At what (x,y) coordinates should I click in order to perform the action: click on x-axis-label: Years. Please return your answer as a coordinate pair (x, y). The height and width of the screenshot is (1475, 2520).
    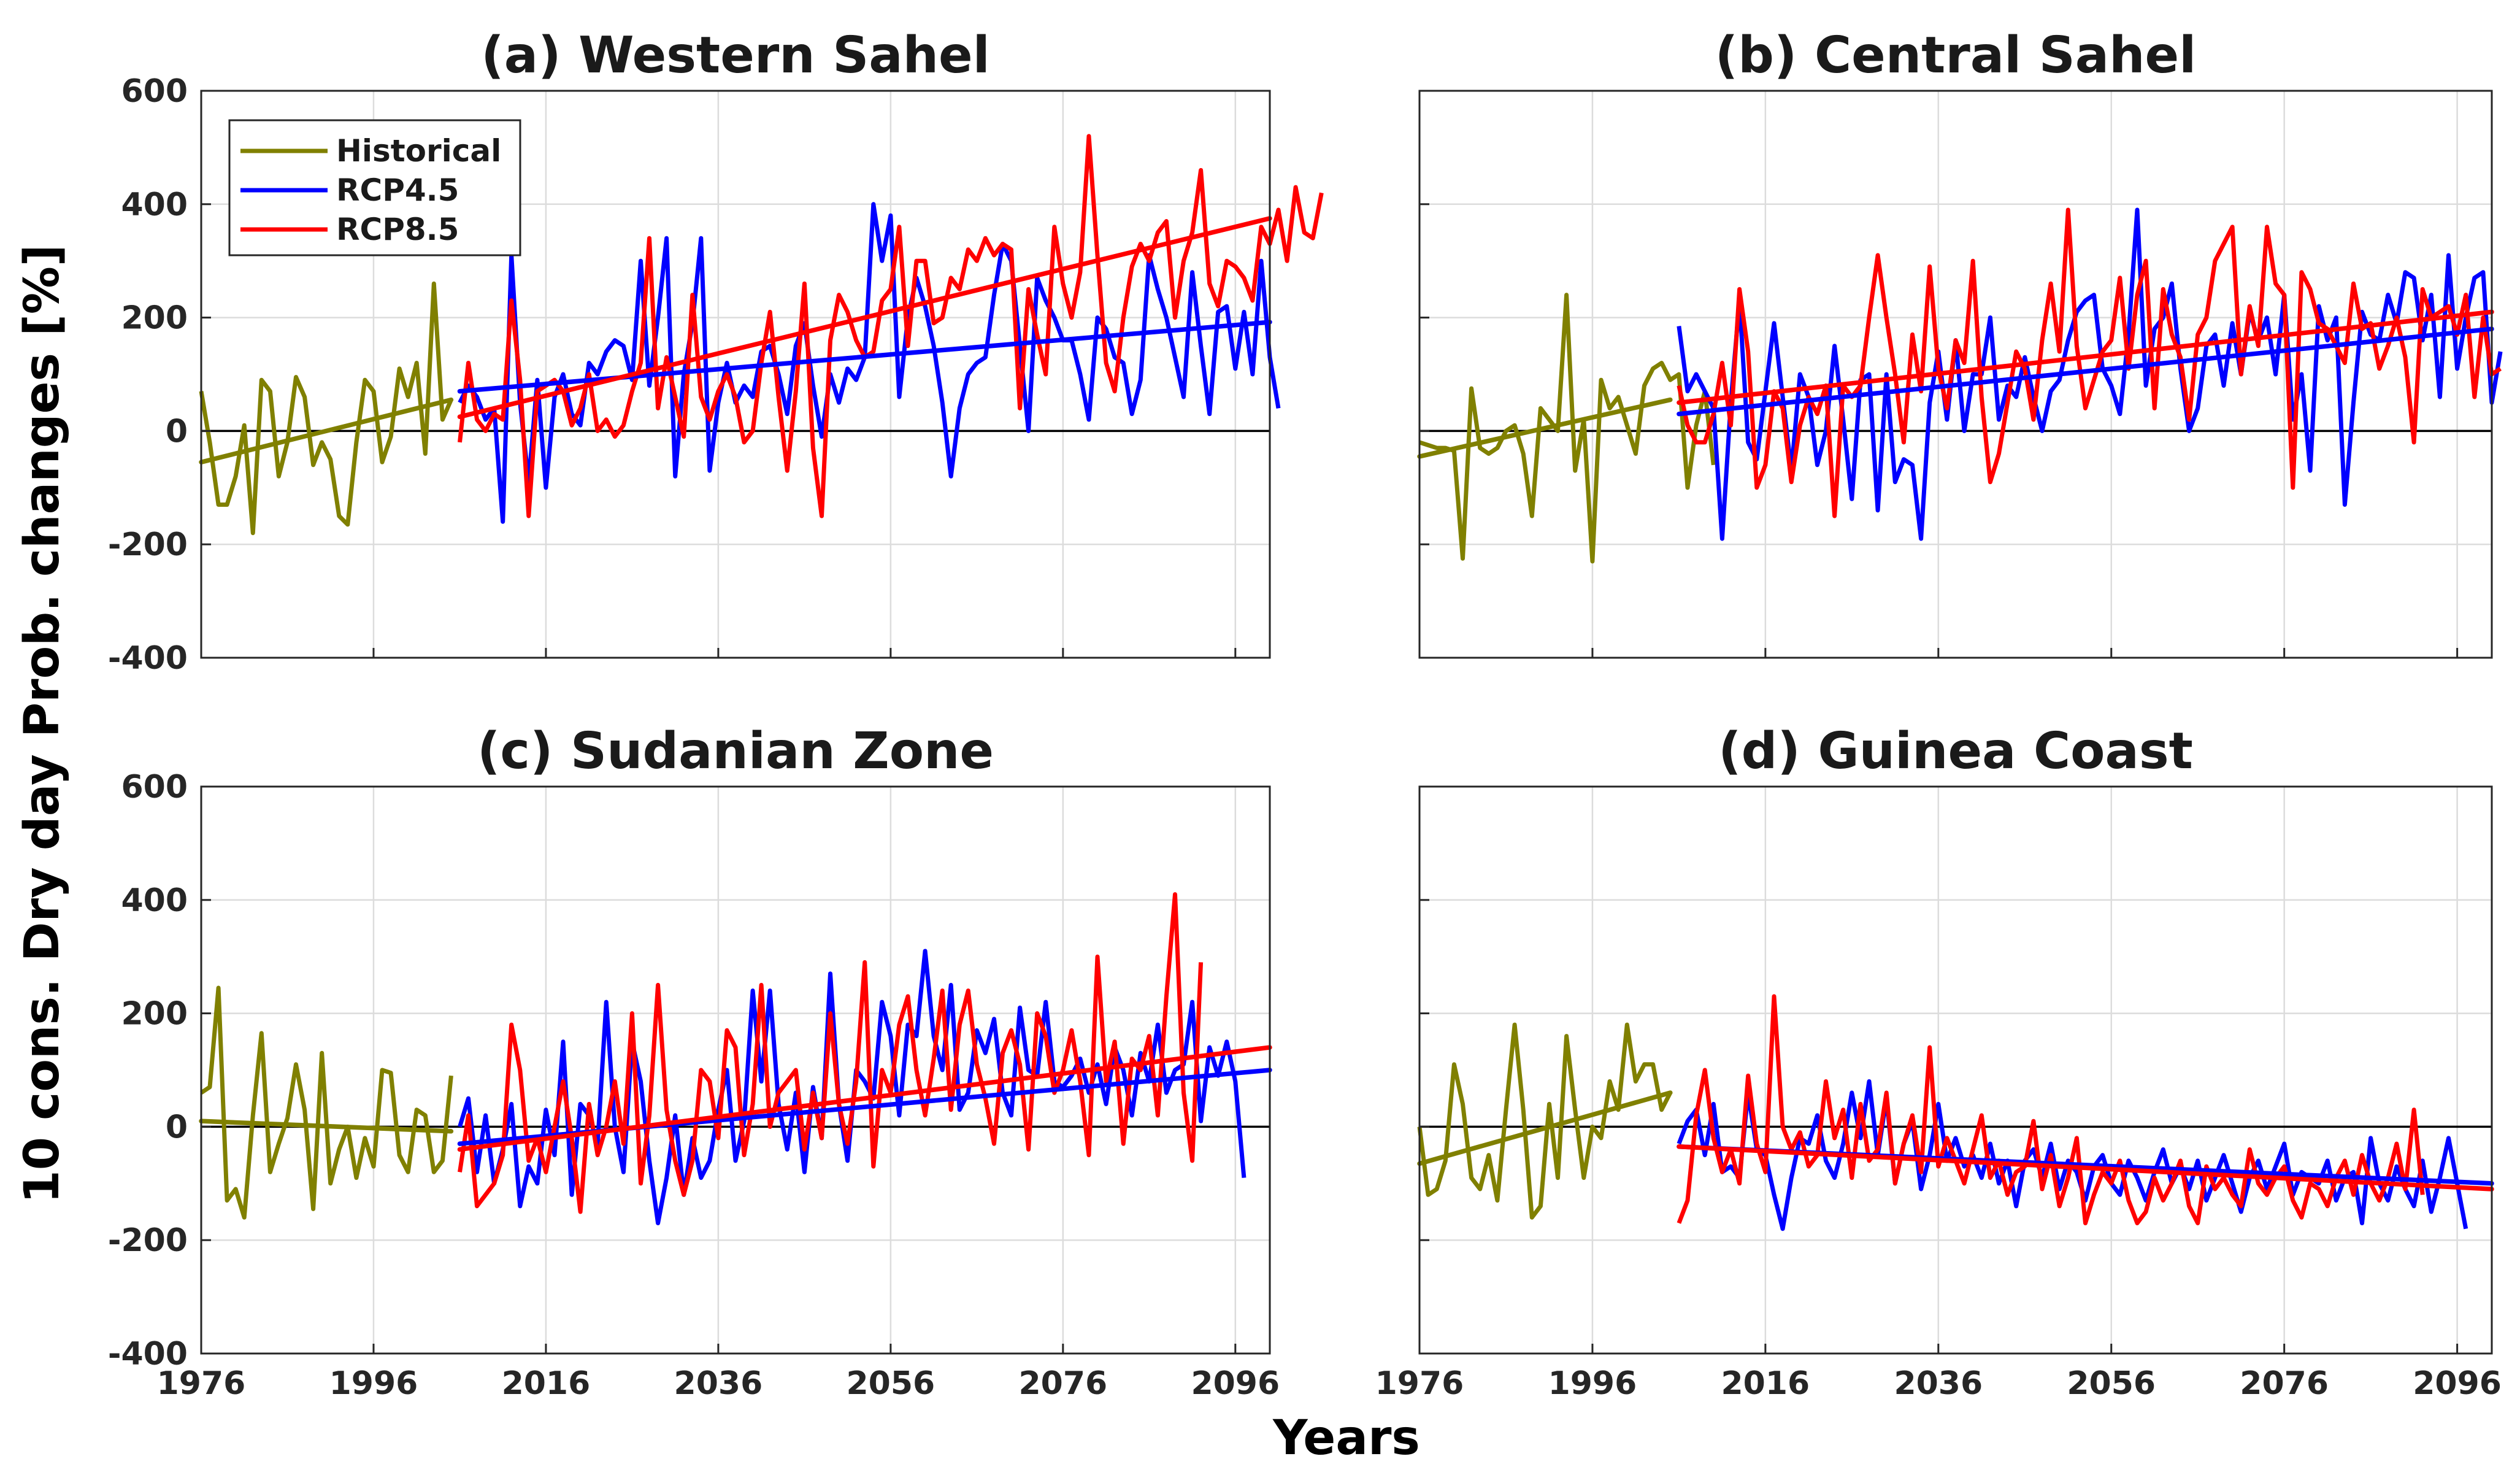
    Looking at the image, I should click on (1346, 1438).